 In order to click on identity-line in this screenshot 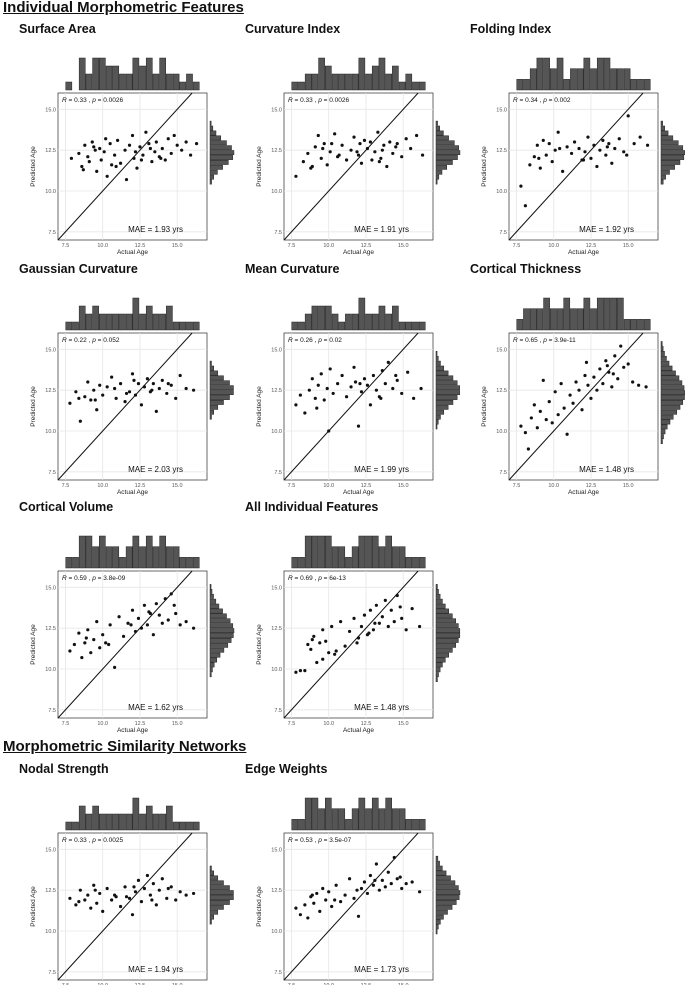, I will do `click(125, 906)`.